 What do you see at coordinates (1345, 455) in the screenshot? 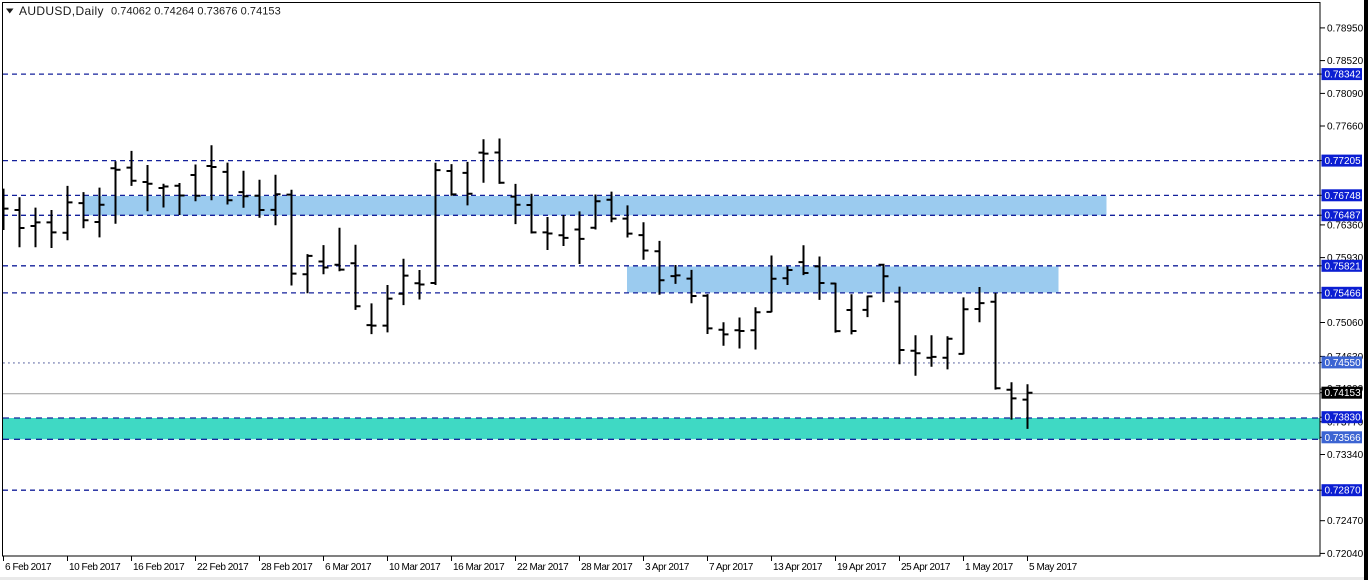
I see `svg-text: 0.73340` at bounding box center [1345, 455].